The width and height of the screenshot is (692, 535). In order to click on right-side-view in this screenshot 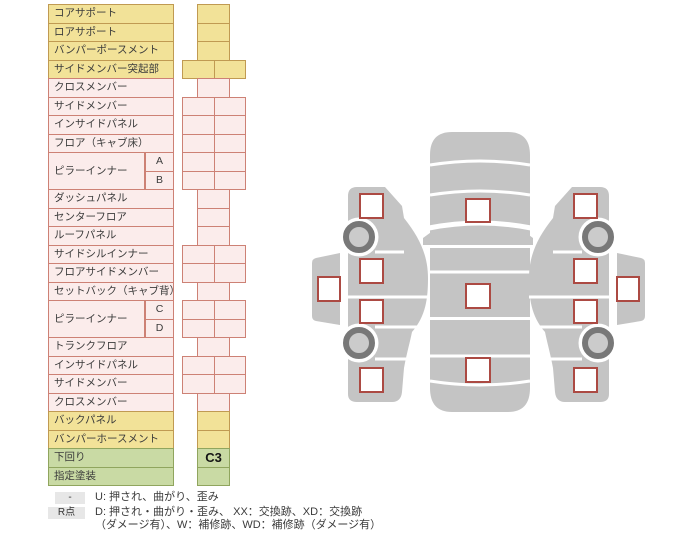, I will do `click(587, 294)`.